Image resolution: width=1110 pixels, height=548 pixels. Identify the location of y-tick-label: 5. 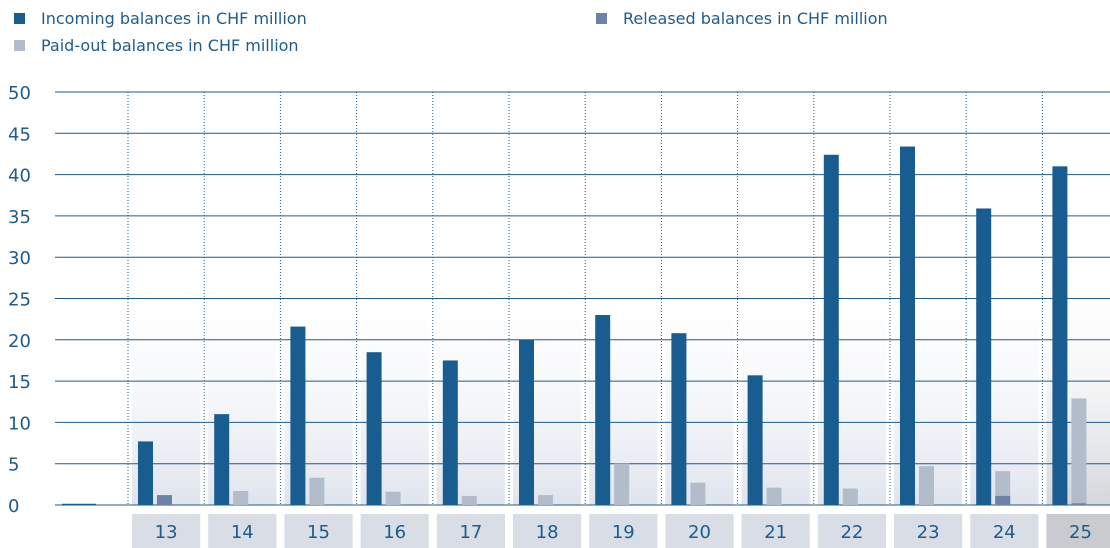
(13, 465).